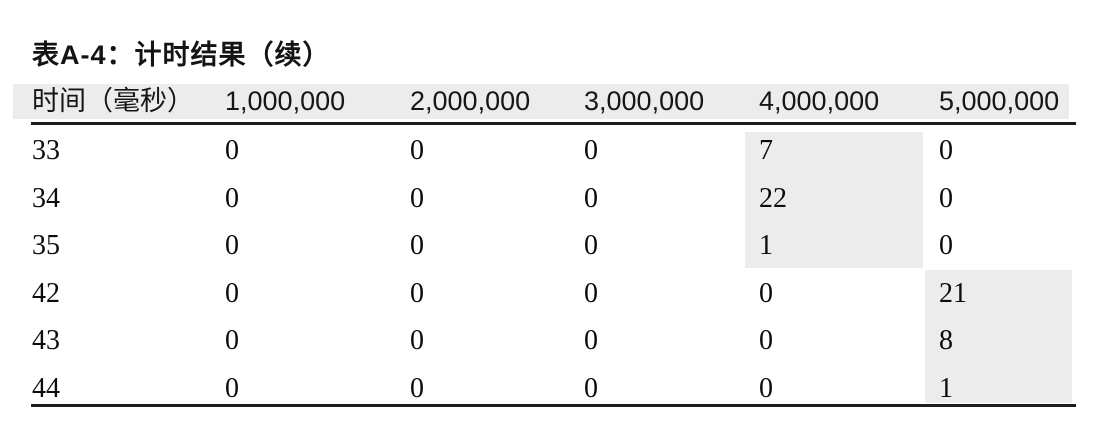 The width and height of the screenshot is (1106, 428). I want to click on column-header-5m: 5,000,000, so click(999, 101).